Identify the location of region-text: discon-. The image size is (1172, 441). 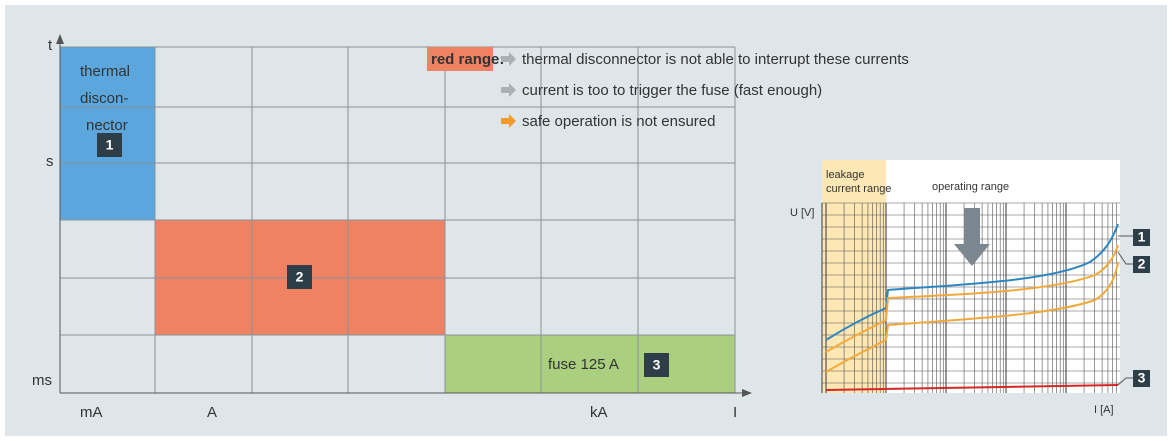
(104, 98).